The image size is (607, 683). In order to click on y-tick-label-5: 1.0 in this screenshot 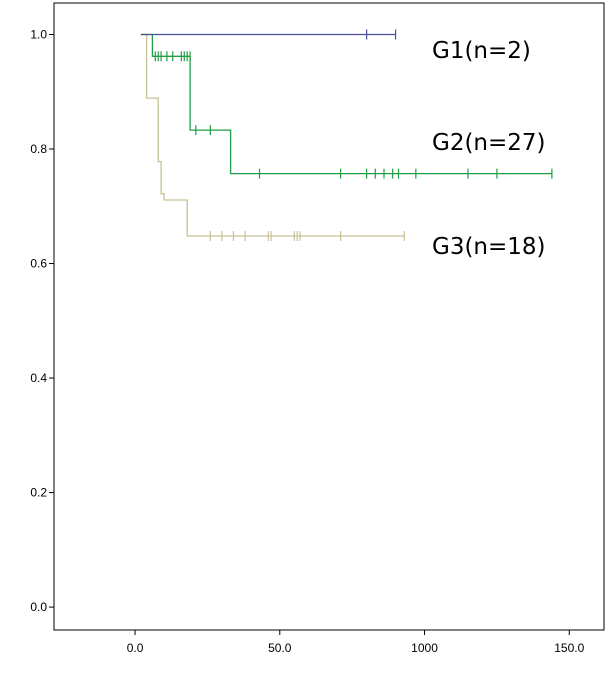, I will do `click(38, 34)`.